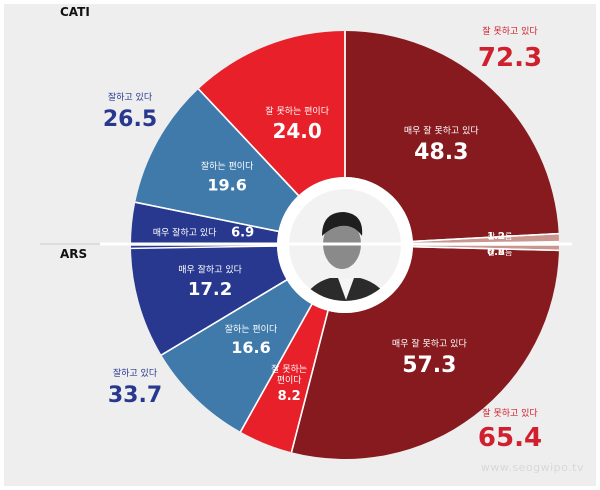 Image resolution: width=600 pixels, height=490 pixels. Describe the element at coordinates (442, 130) in the screenshot. I see `cati-very-bad-label: 매우 잘 못하고 있다` at that location.